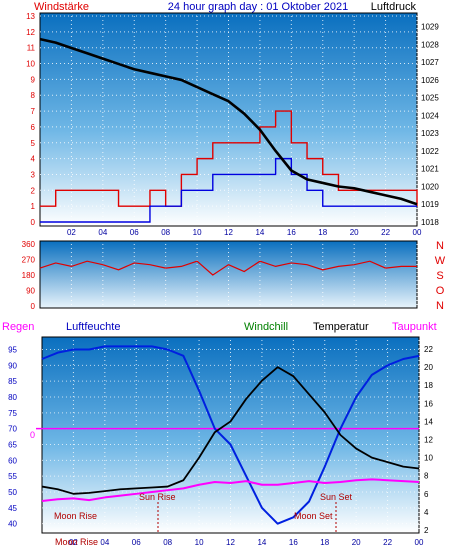 This screenshot has width=462, height=555. I want to click on luftfeuchte-tick-label: 95, so click(12, 350).